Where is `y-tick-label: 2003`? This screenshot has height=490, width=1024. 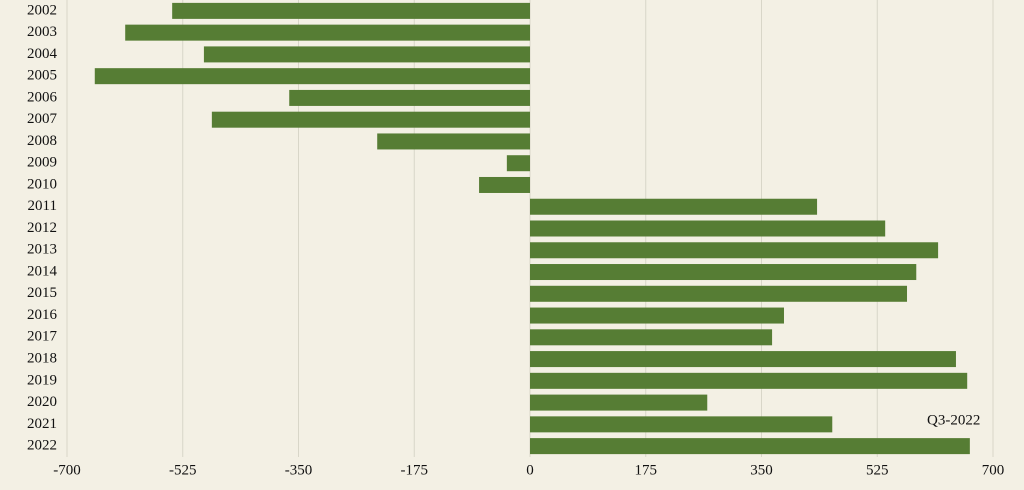 y-tick-label: 2003 is located at coordinates (42, 32).